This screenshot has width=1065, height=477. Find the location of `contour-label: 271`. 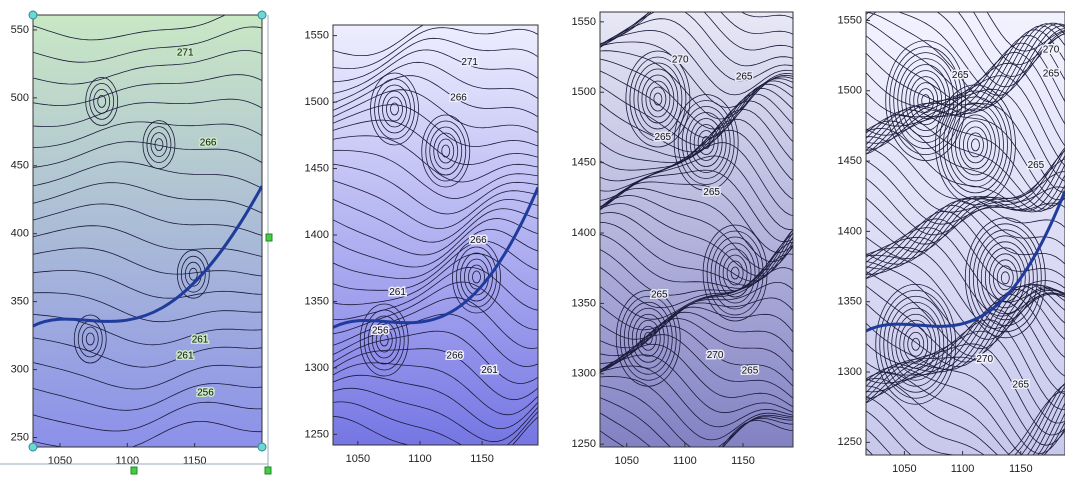

contour-label: 271 is located at coordinates (185, 53).